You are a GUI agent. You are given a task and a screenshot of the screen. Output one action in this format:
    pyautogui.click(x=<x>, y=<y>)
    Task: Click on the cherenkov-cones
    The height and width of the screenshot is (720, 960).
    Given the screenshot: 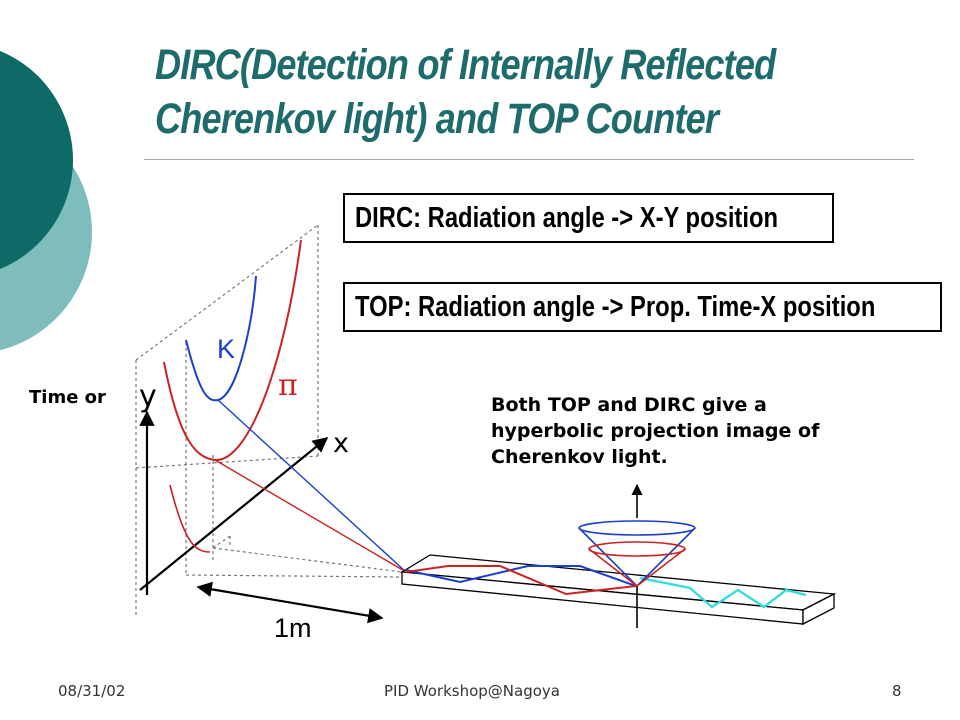 What is the action you would take?
    pyautogui.click(x=637, y=553)
    